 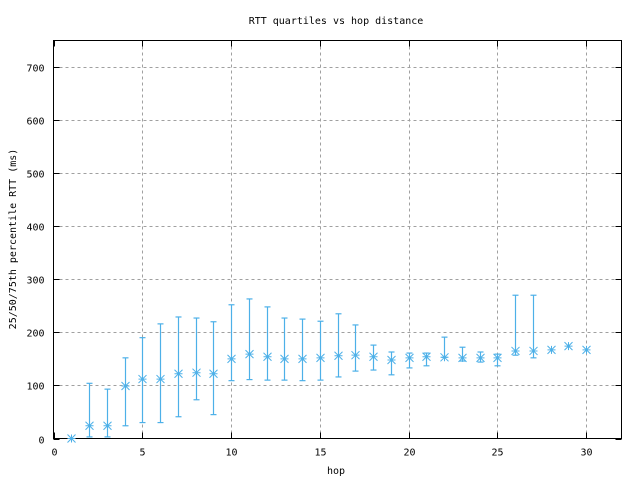 What do you see at coordinates (54, 453) in the screenshot?
I see `x-tick-label: 0` at bounding box center [54, 453].